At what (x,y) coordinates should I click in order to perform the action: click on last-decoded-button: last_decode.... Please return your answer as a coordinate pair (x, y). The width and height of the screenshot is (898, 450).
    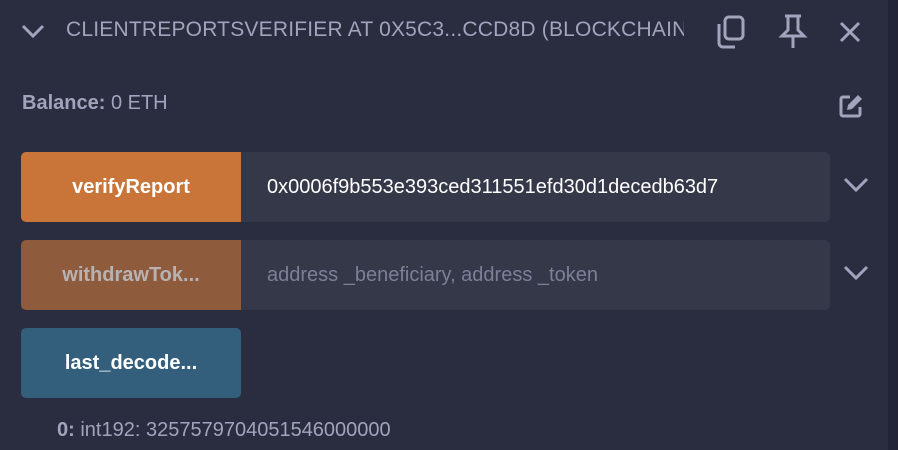
    Looking at the image, I should click on (131, 363).